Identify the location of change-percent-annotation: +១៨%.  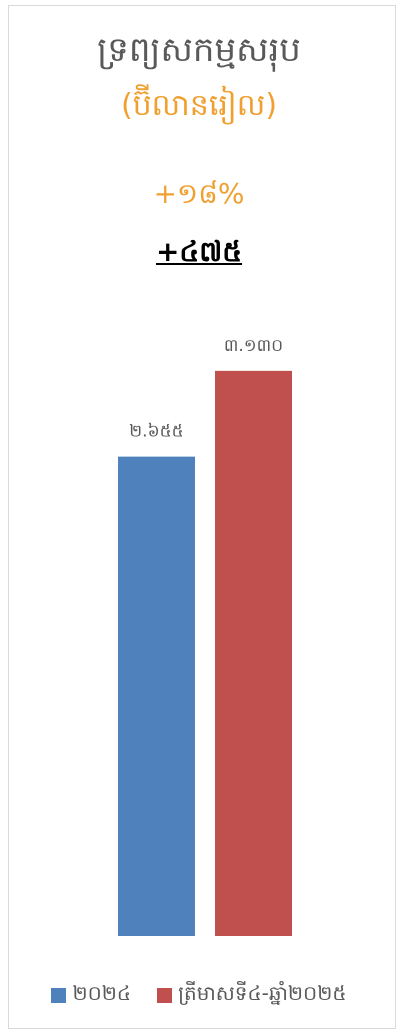
(199, 193).